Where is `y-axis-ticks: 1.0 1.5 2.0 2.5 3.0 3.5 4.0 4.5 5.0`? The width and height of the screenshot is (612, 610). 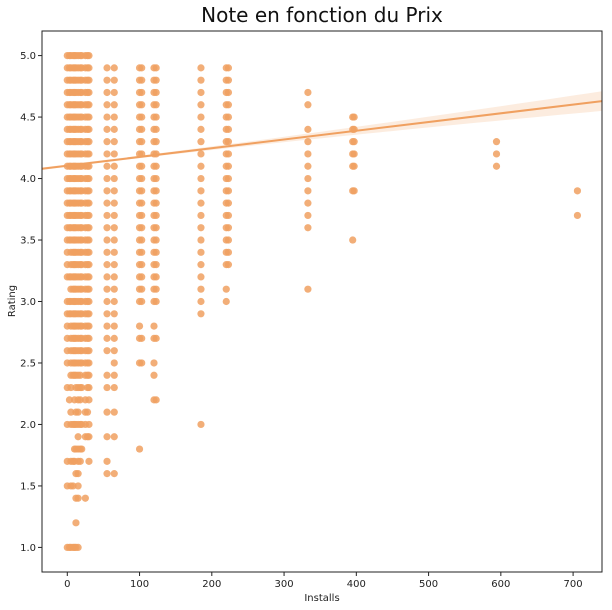
y-axis-ticks: 1.0 1.5 2.0 2.5 3.0 3.5 4.0 4.5 5.0 is located at coordinates (31, 302).